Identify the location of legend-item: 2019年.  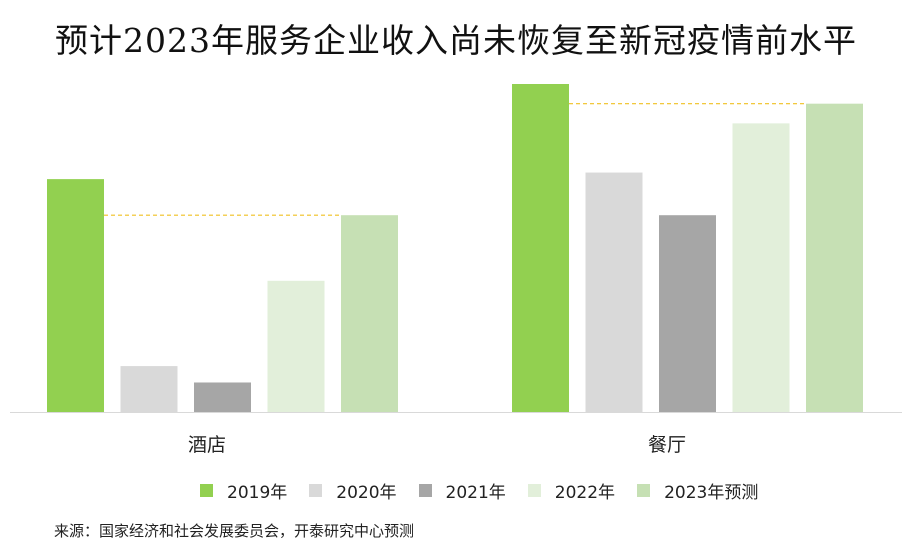
(243, 490).